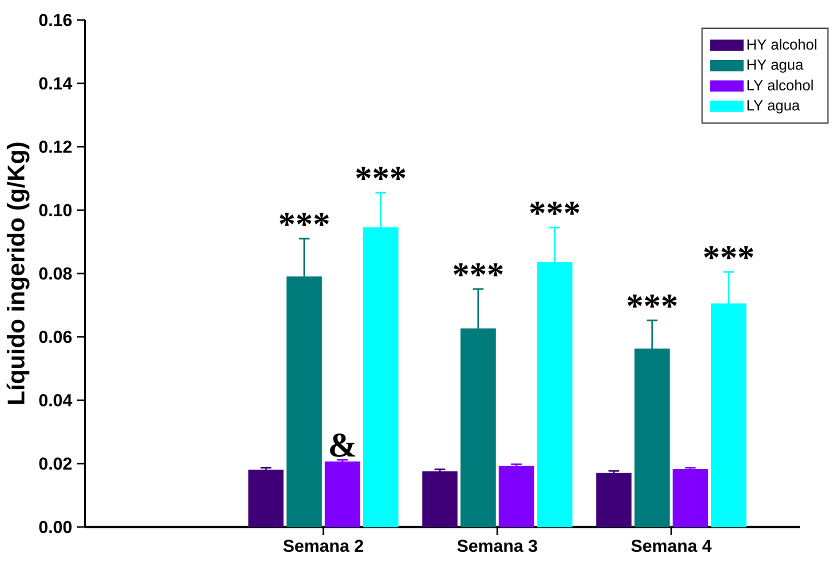 The image size is (839, 569). I want to click on legend-label: LY alcohol, so click(780, 85).